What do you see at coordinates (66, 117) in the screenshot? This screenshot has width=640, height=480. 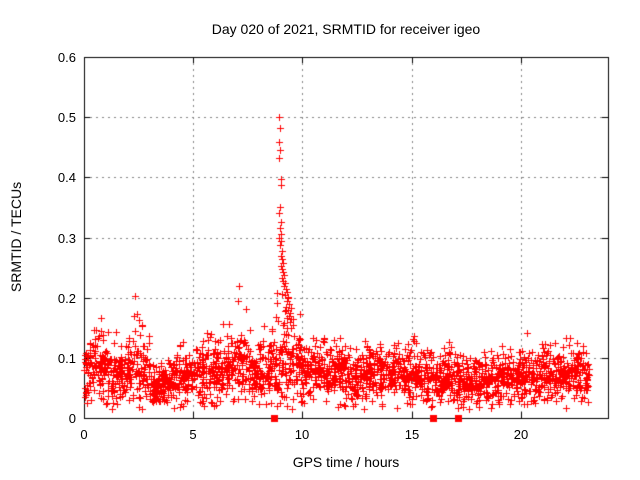 I see `y-tick-label: 0.5` at bounding box center [66, 117].